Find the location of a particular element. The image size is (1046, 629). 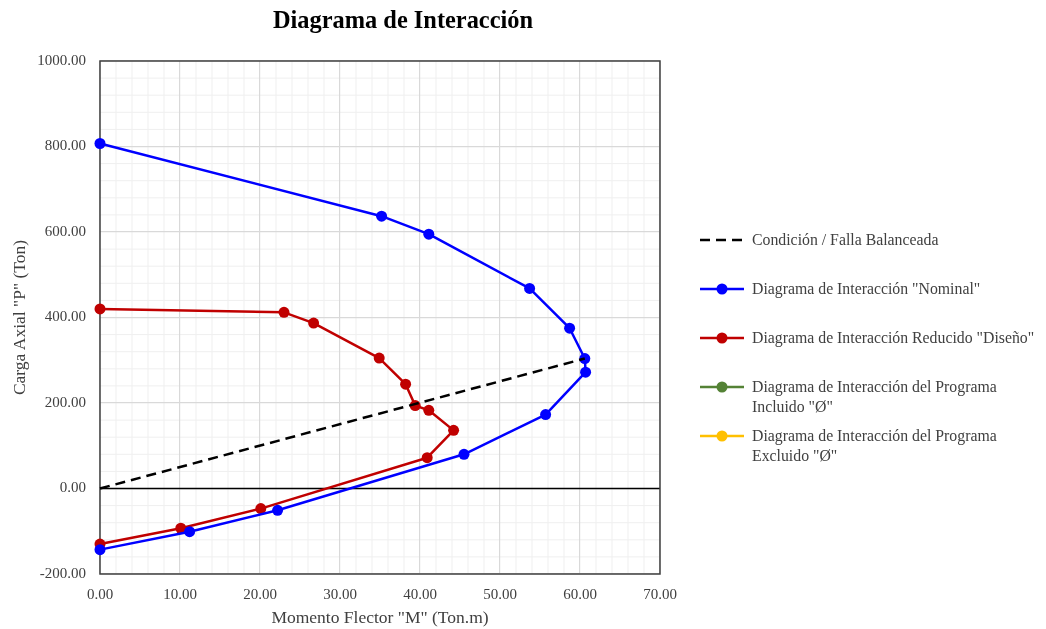

y-tick-label: 800.00 is located at coordinates (65, 145).